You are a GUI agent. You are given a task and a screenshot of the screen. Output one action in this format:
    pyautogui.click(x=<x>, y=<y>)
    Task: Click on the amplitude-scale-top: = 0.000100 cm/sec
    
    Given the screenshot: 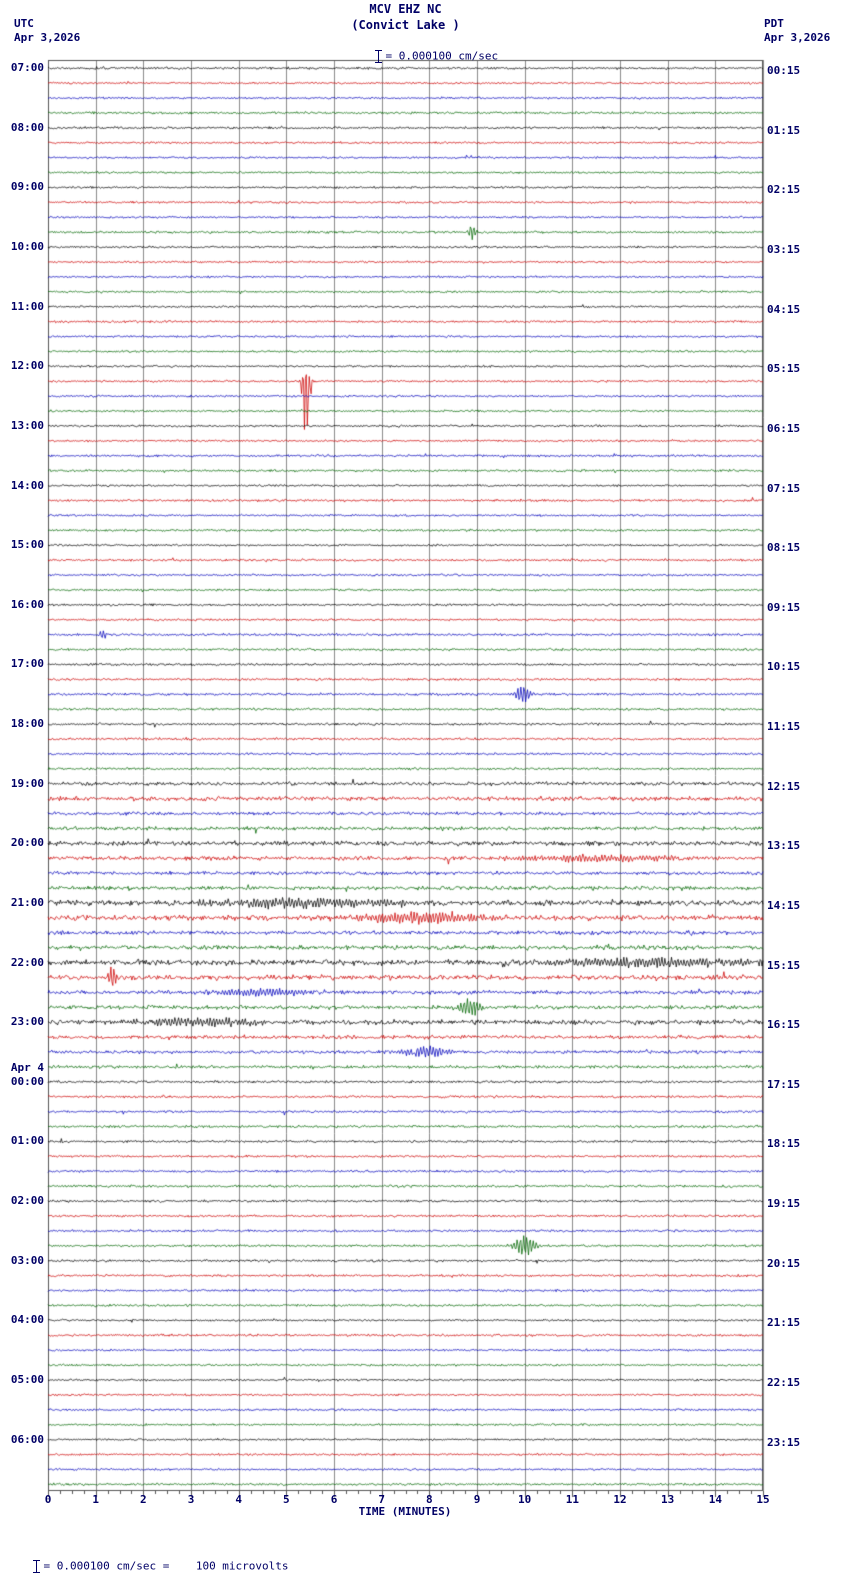 What is the action you would take?
    pyautogui.click(x=423, y=56)
    